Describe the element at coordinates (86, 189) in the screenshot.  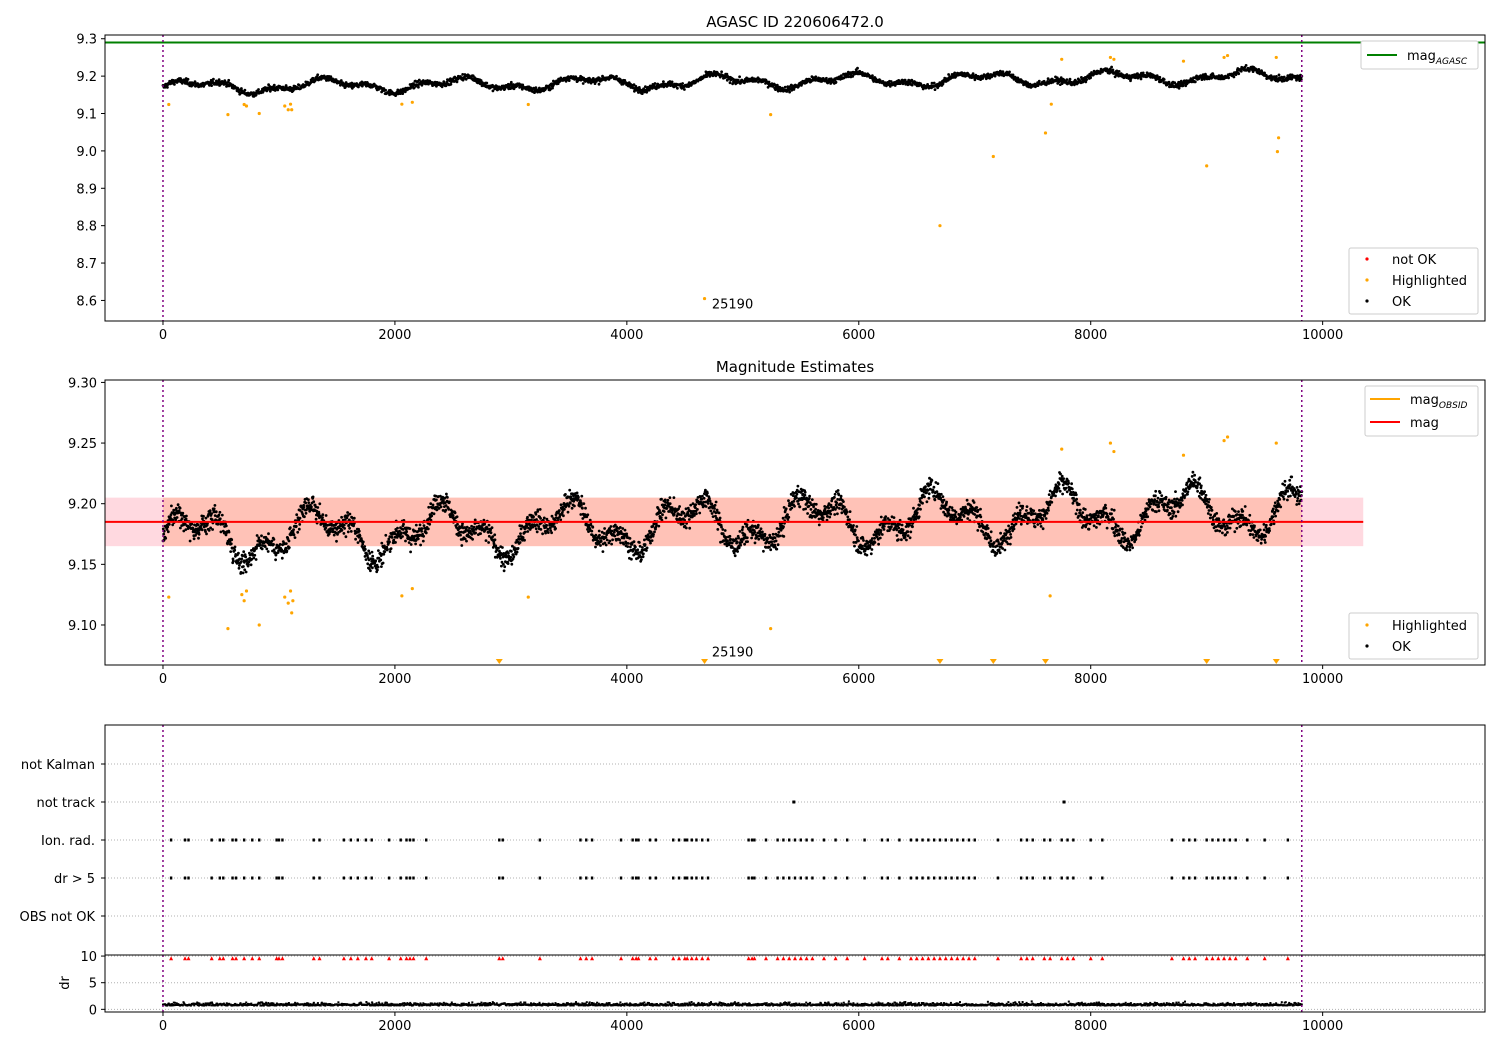
I see `y-tick-label: 8.9` at that location.